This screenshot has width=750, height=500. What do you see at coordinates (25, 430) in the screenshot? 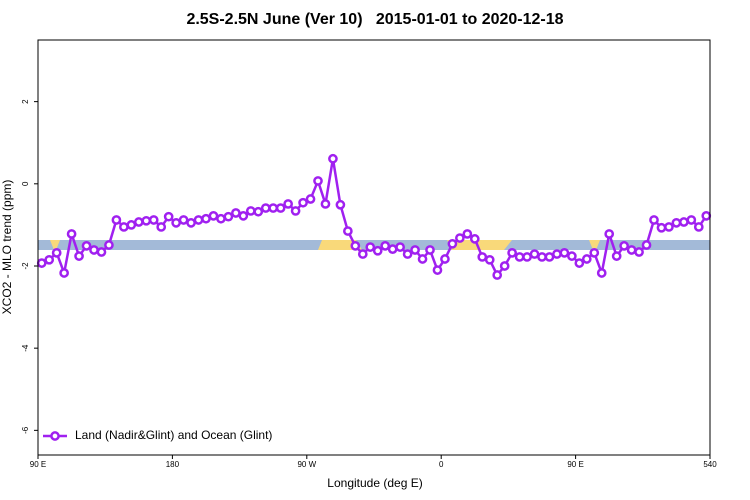
I see `y-tick-label: -6` at bounding box center [25, 430].